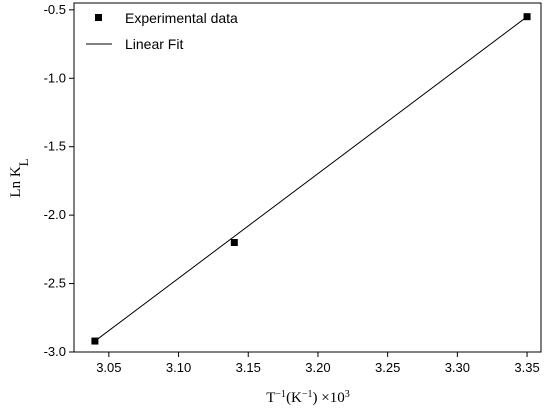  I want to click on x-tick-label: 3.10, so click(178, 367).